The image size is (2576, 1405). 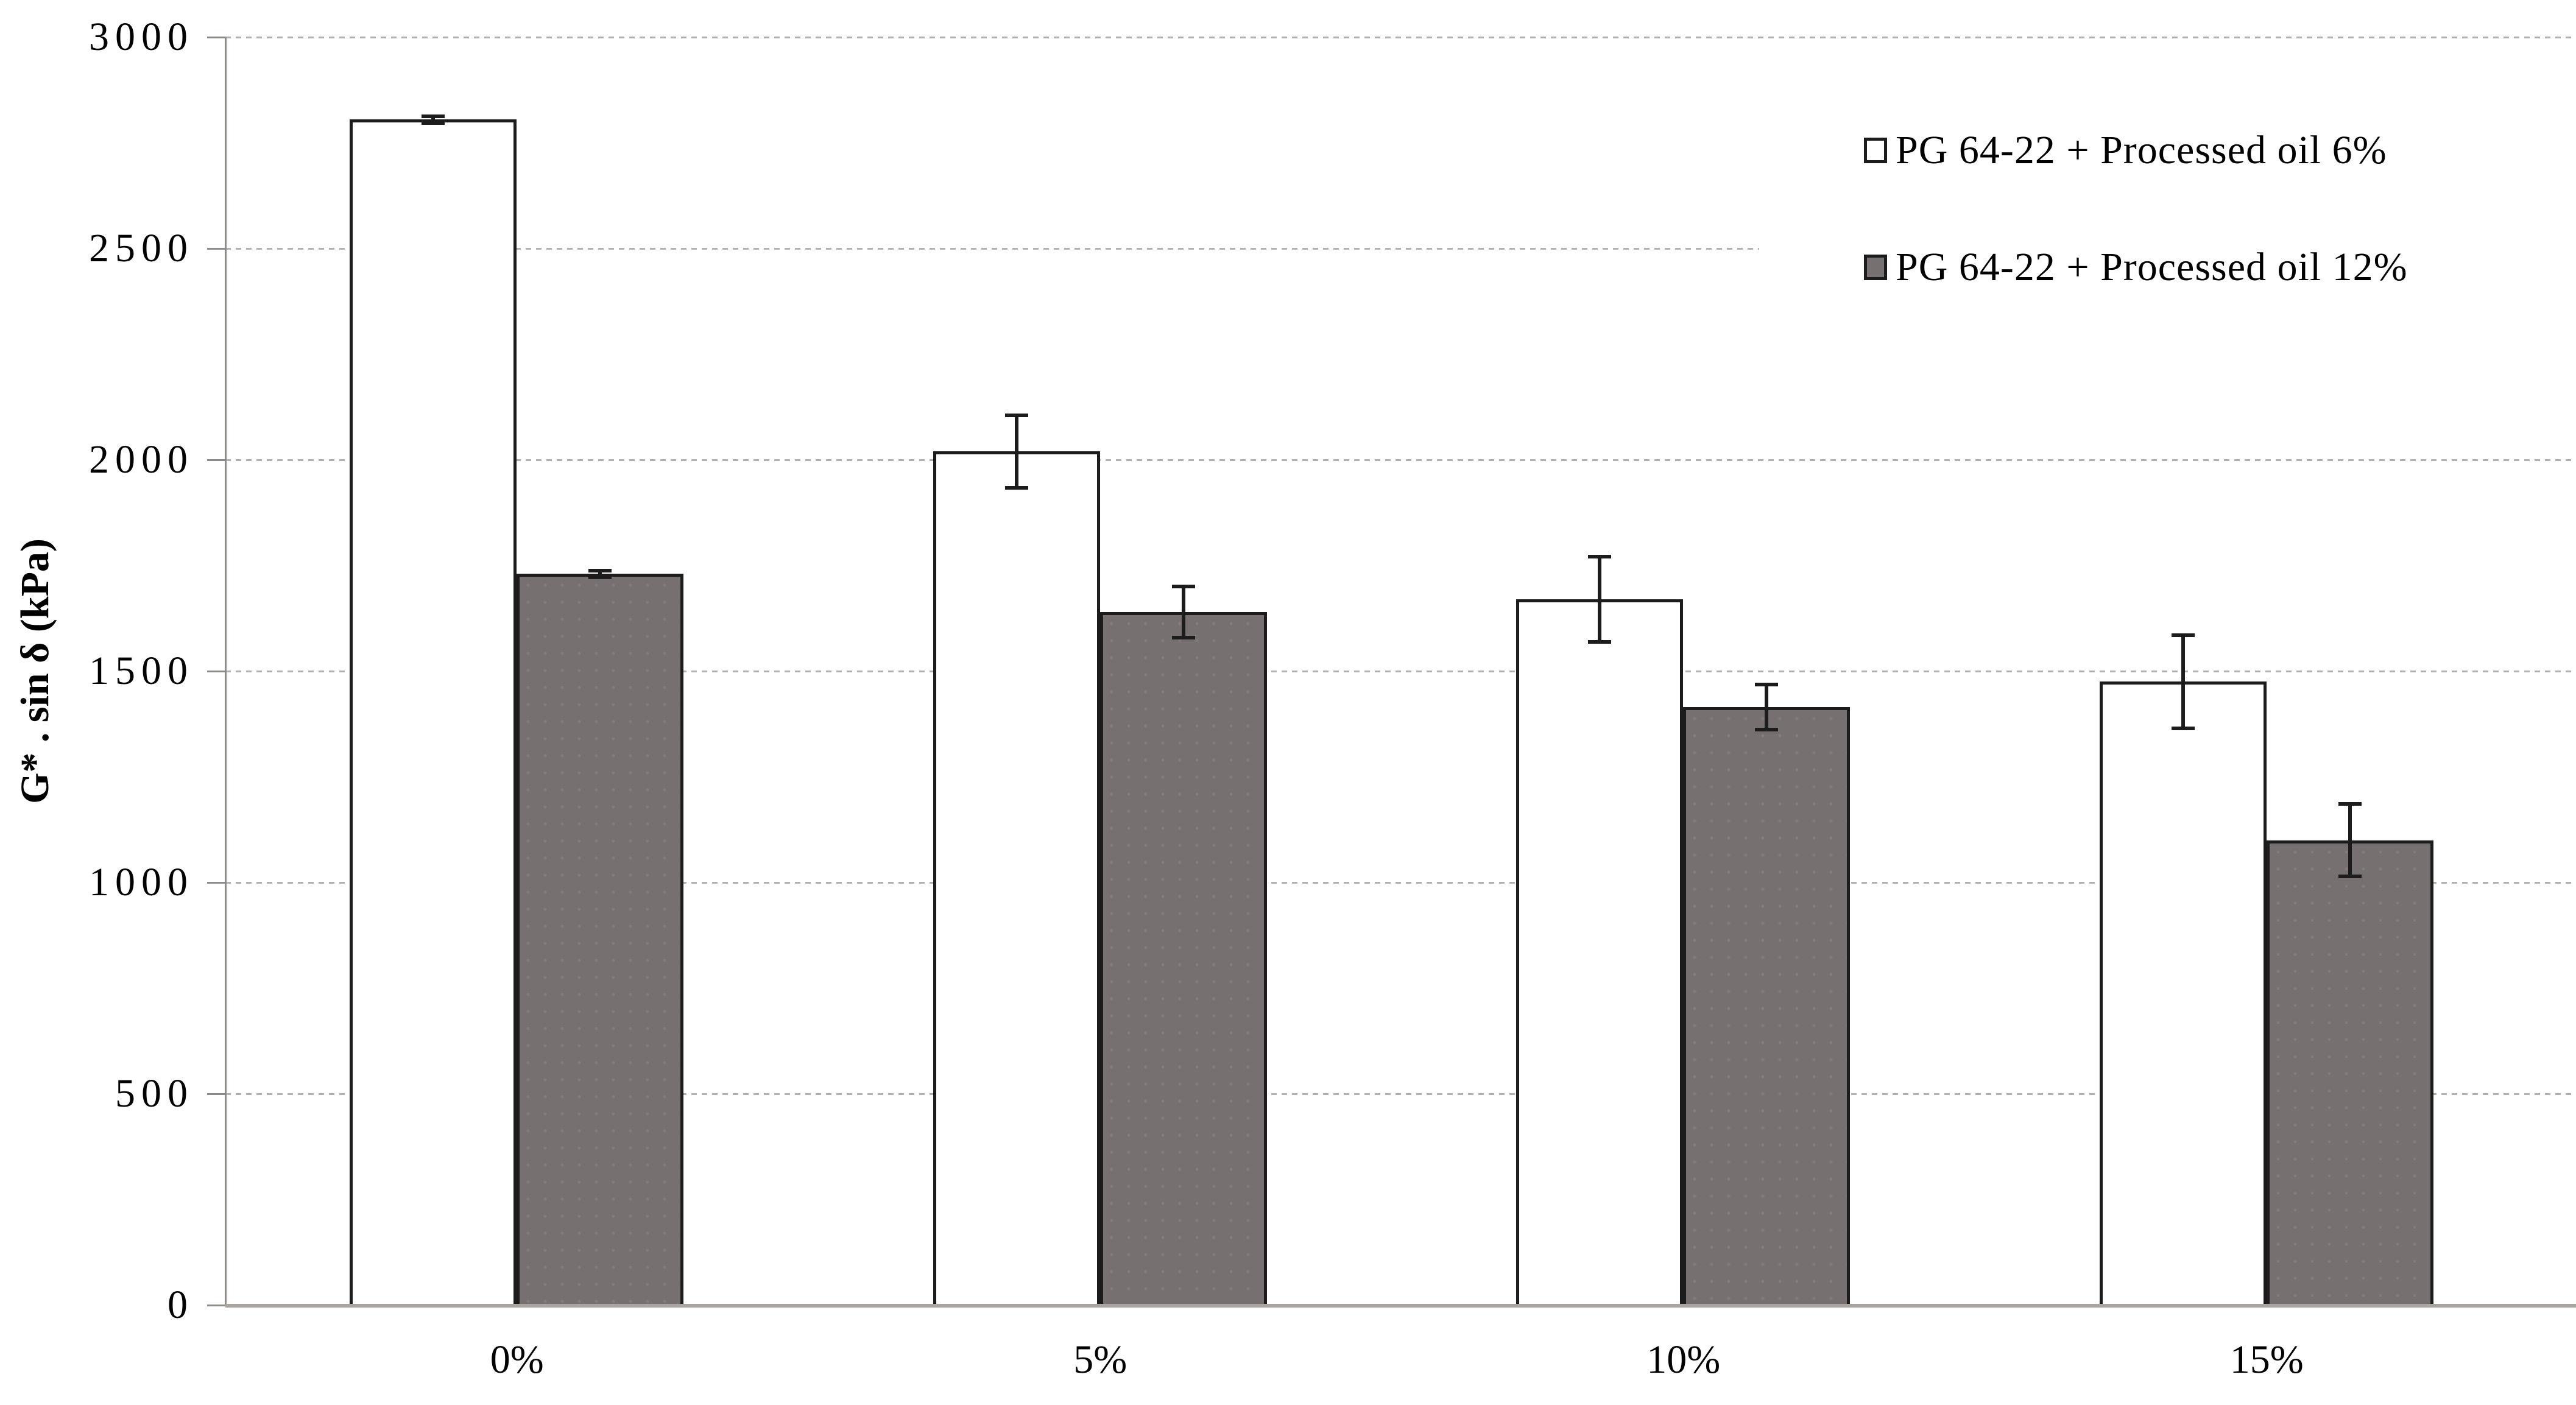 What do you see at coordinates (1400, 1306) in the screenshot?
I see `x-axis-line` at bounding box center [1400, 1306].